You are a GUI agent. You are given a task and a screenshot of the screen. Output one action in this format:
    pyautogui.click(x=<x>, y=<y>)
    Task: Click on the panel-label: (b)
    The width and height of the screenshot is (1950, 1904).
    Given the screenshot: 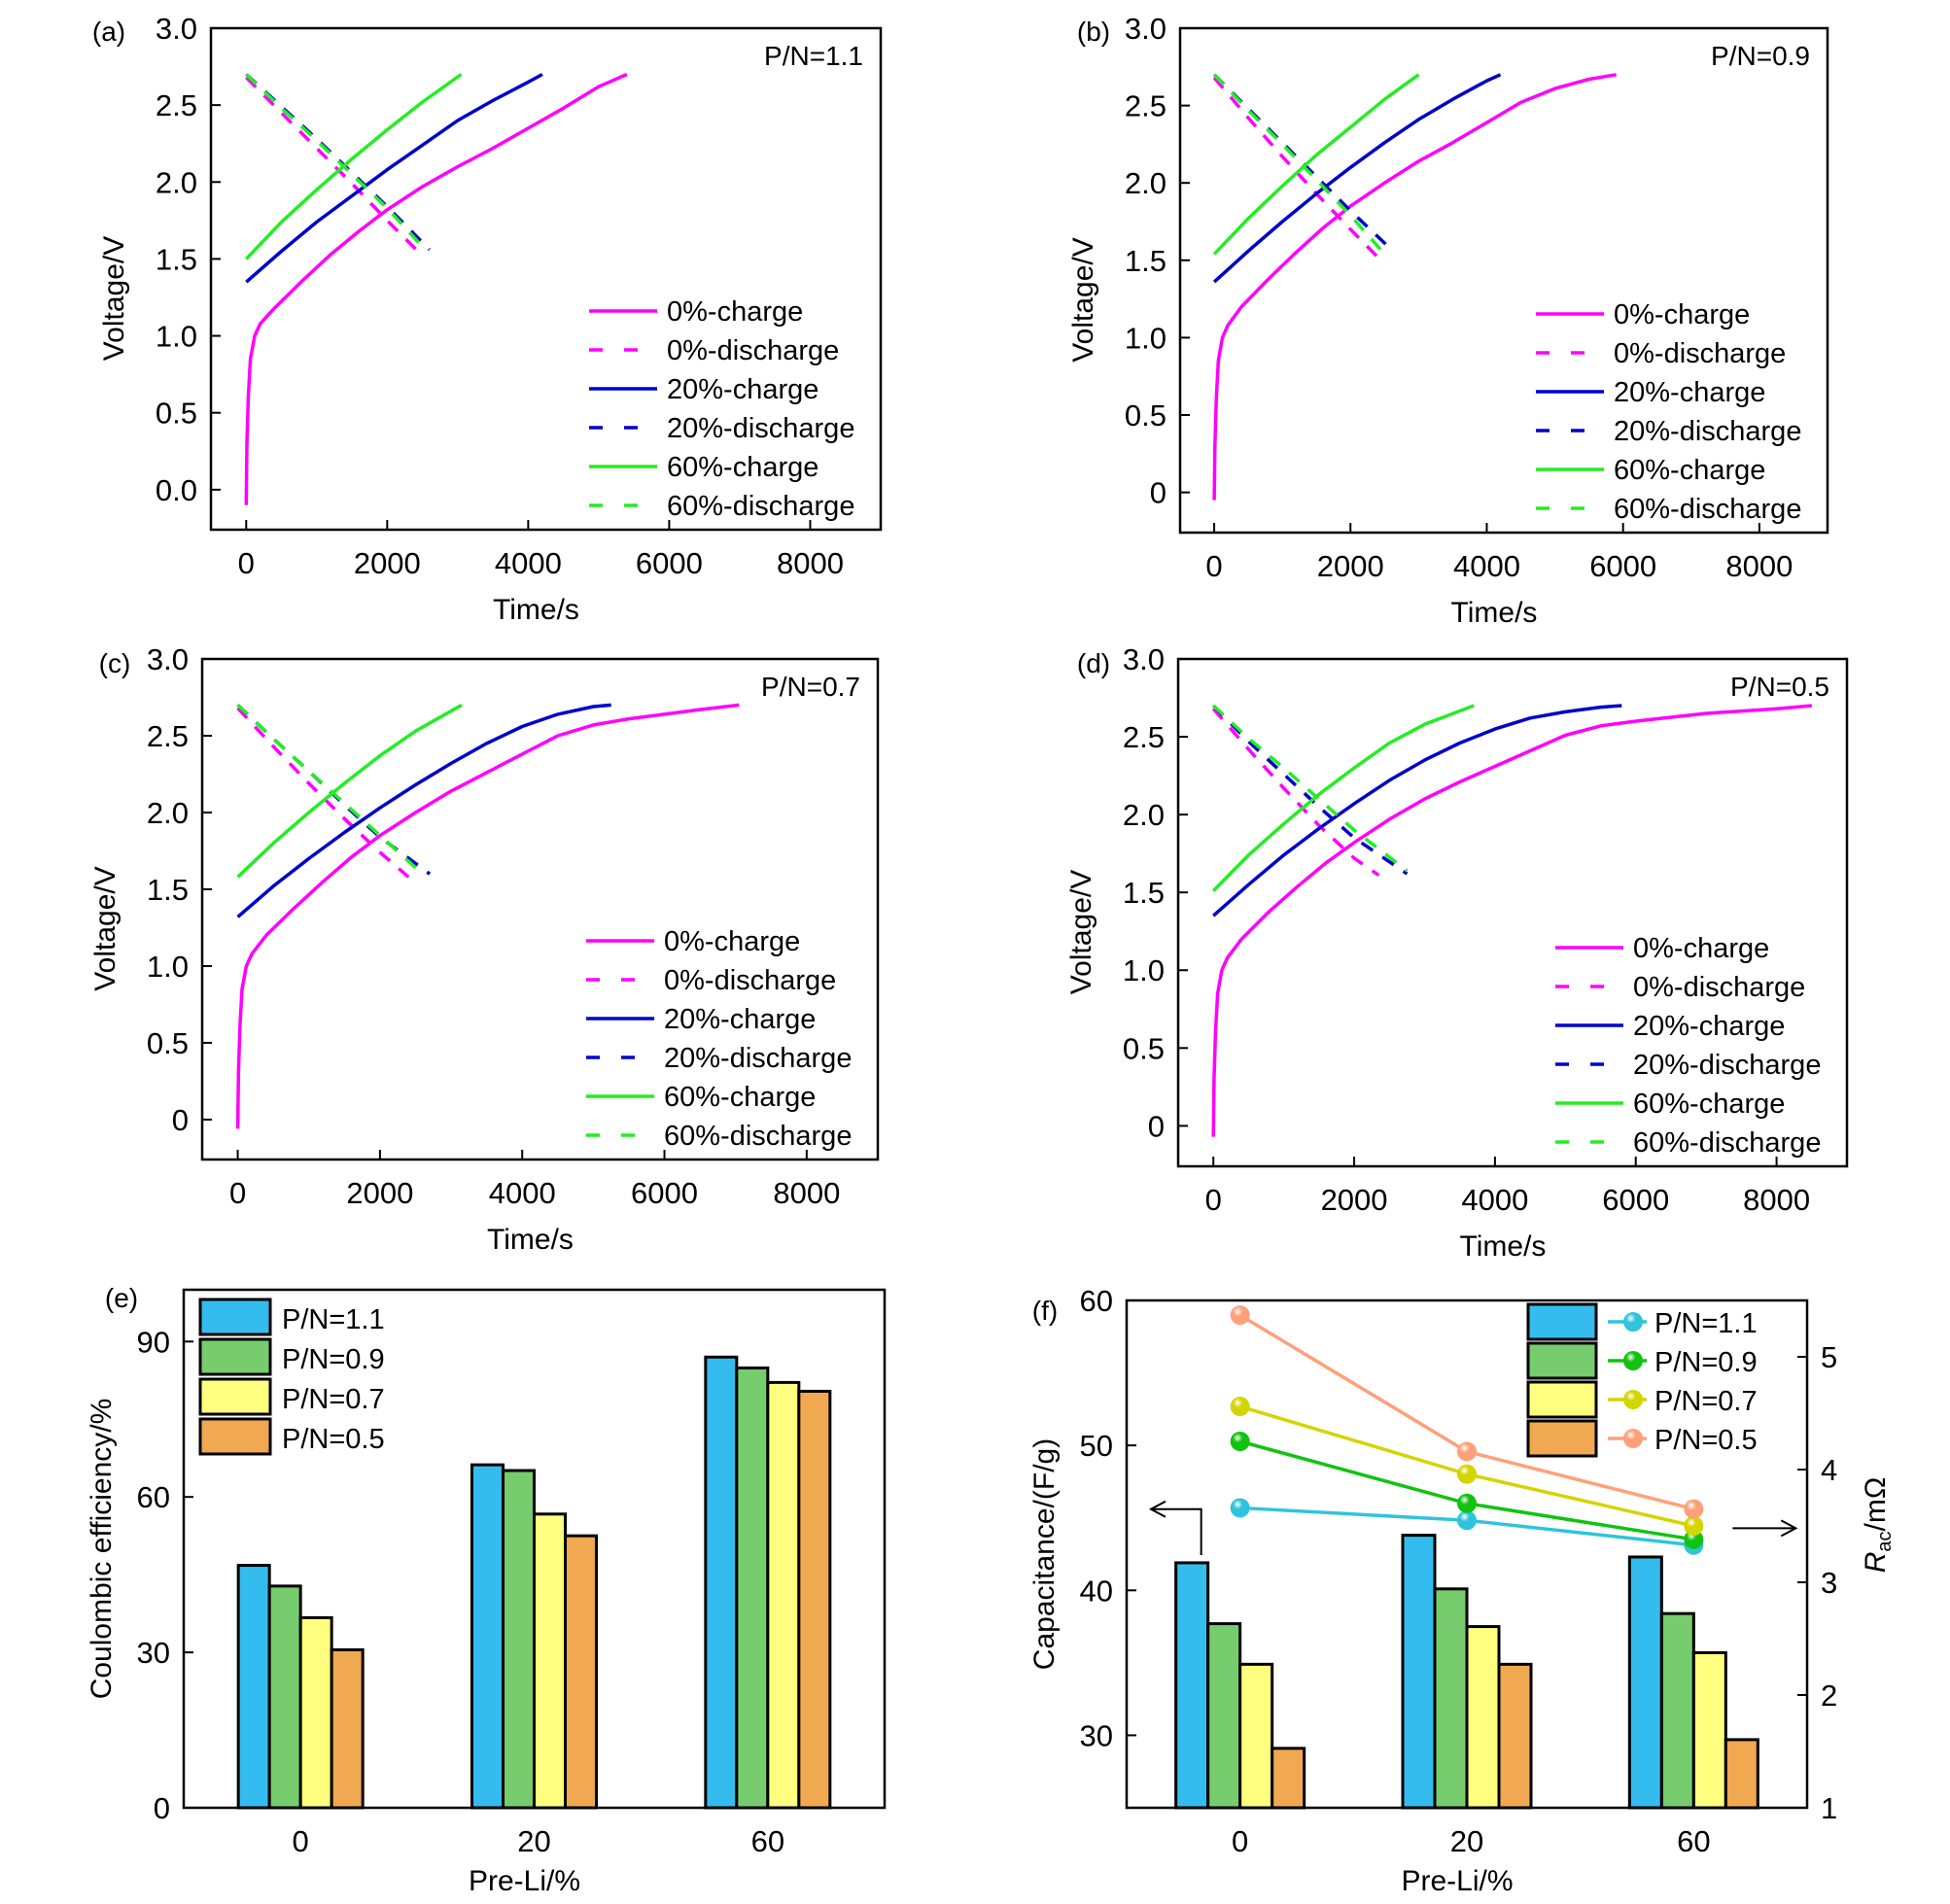 What is the action you would take?
    pyautogui.click(x=1093, y=32)
    